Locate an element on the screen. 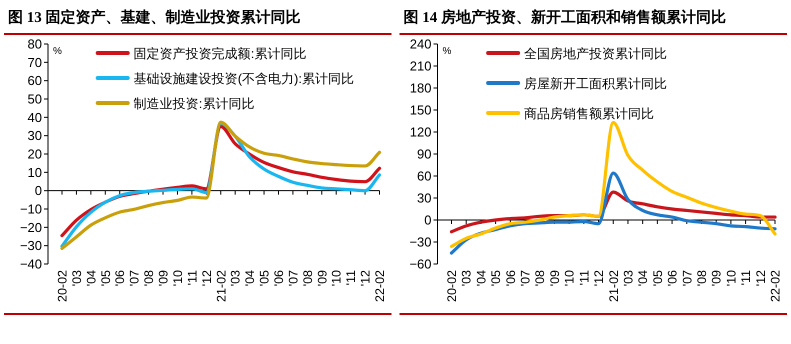 This screenshot has width=791, height=344. chart-title: 图 14 房地产投资、新开工面积和销售额累计同比 is located at coordinates (565, 17).